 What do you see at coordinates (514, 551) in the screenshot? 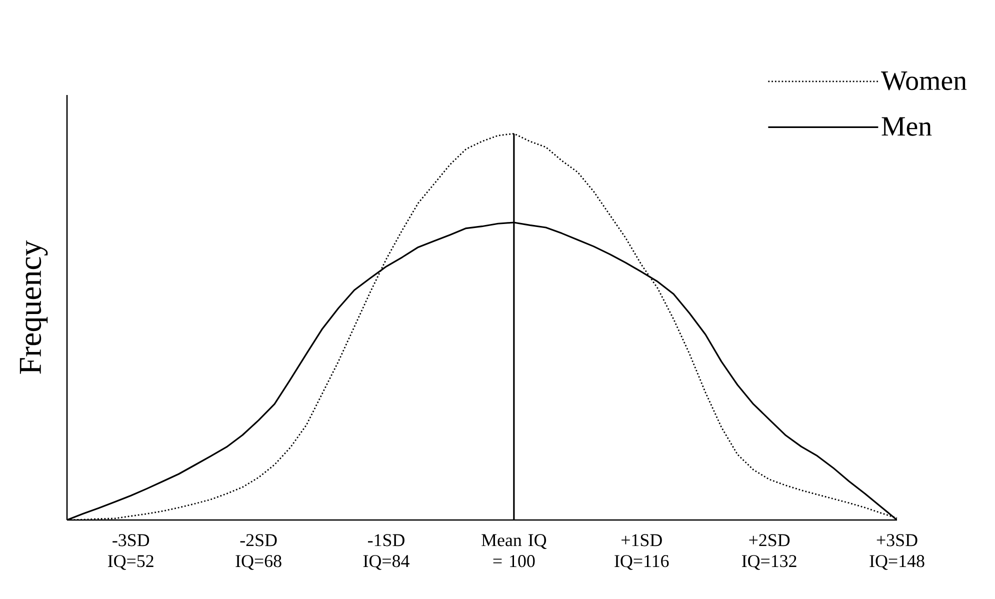
I see `x-tick-label: Mean IQ = 100` at bounding box center [514, 551].